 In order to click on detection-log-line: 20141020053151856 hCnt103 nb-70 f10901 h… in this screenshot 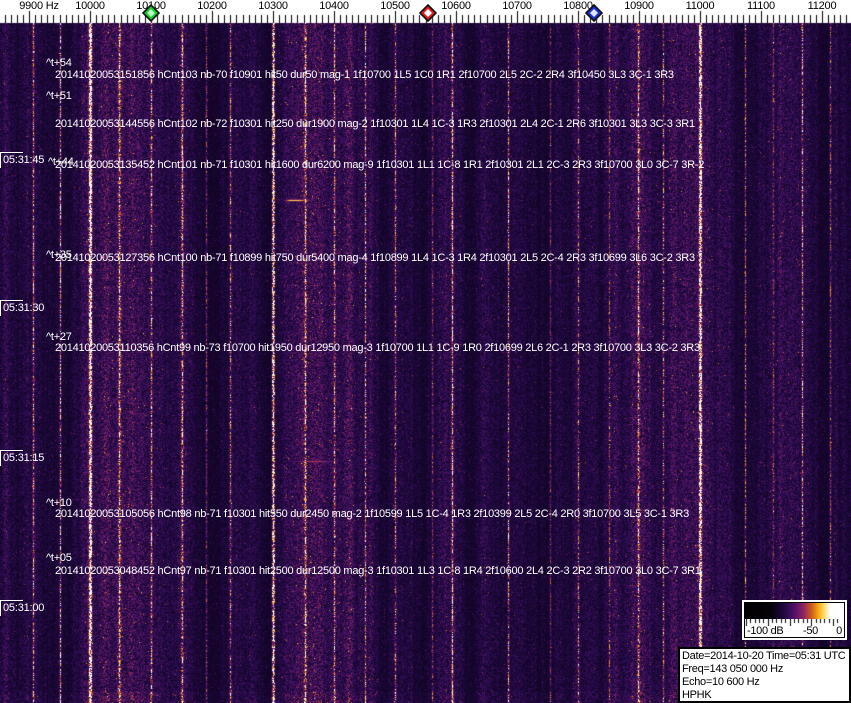, I will do `click(364, 75)`.